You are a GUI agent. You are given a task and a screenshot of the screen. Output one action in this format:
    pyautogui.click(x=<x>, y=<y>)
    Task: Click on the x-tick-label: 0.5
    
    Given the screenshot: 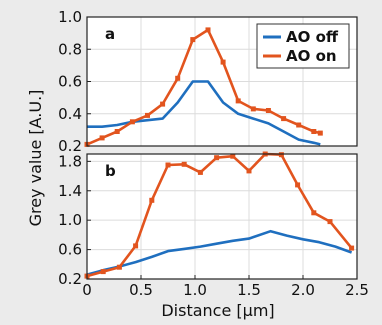 What is the action you would take?
    pyautogui.click(x=141, y=290)
    